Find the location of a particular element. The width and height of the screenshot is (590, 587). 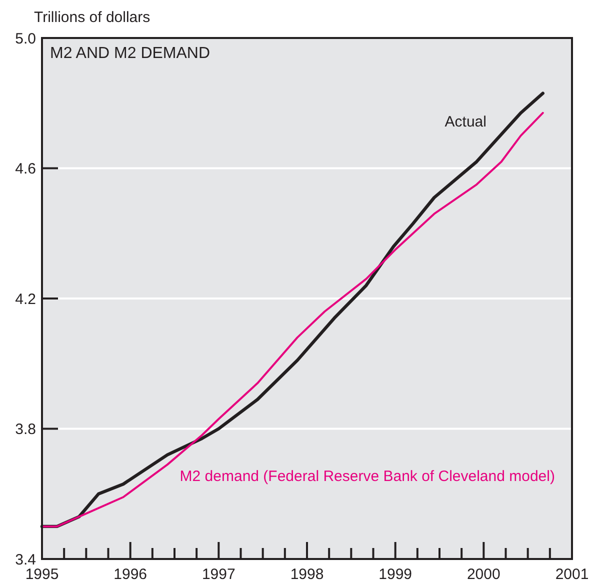

x-tick-label: 1996 is located at coordinates (131, 574).